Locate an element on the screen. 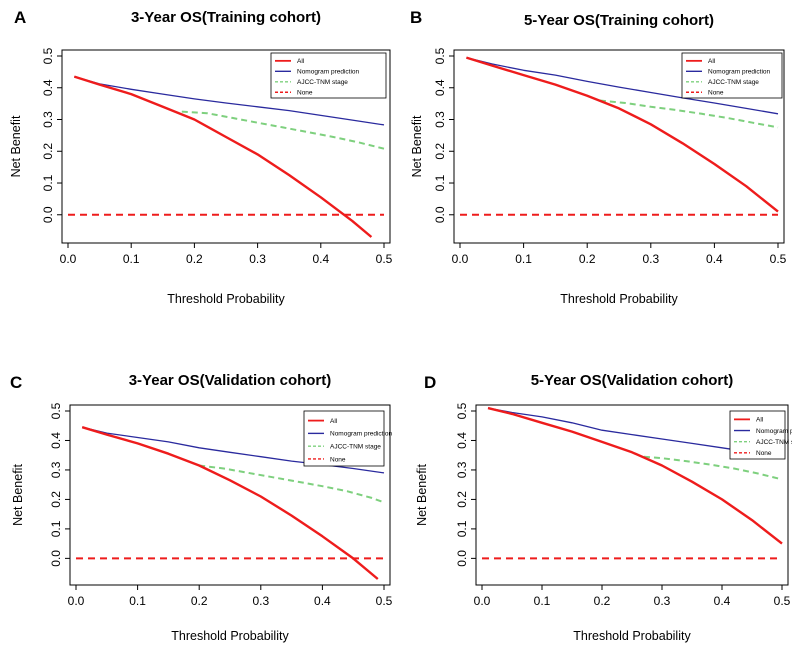 Image resolution: width=792 pixels, height=651 pixels. panel-letter: D is located at coordinates (430, 382).